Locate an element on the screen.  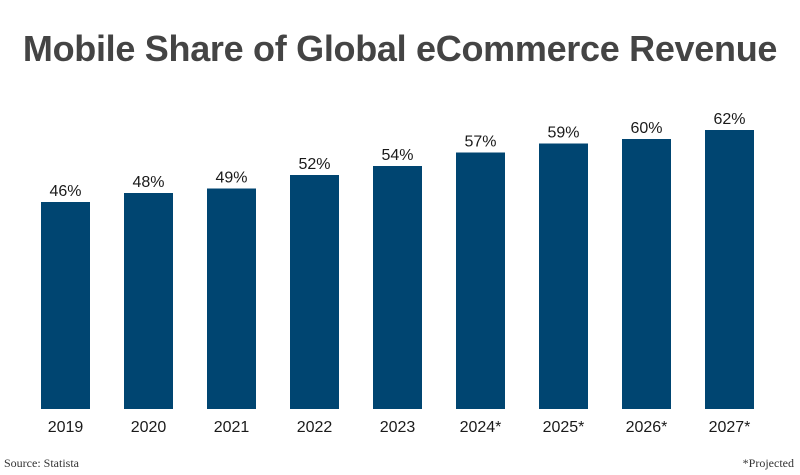
value-label: 60% is located at coordinates (646, 128).